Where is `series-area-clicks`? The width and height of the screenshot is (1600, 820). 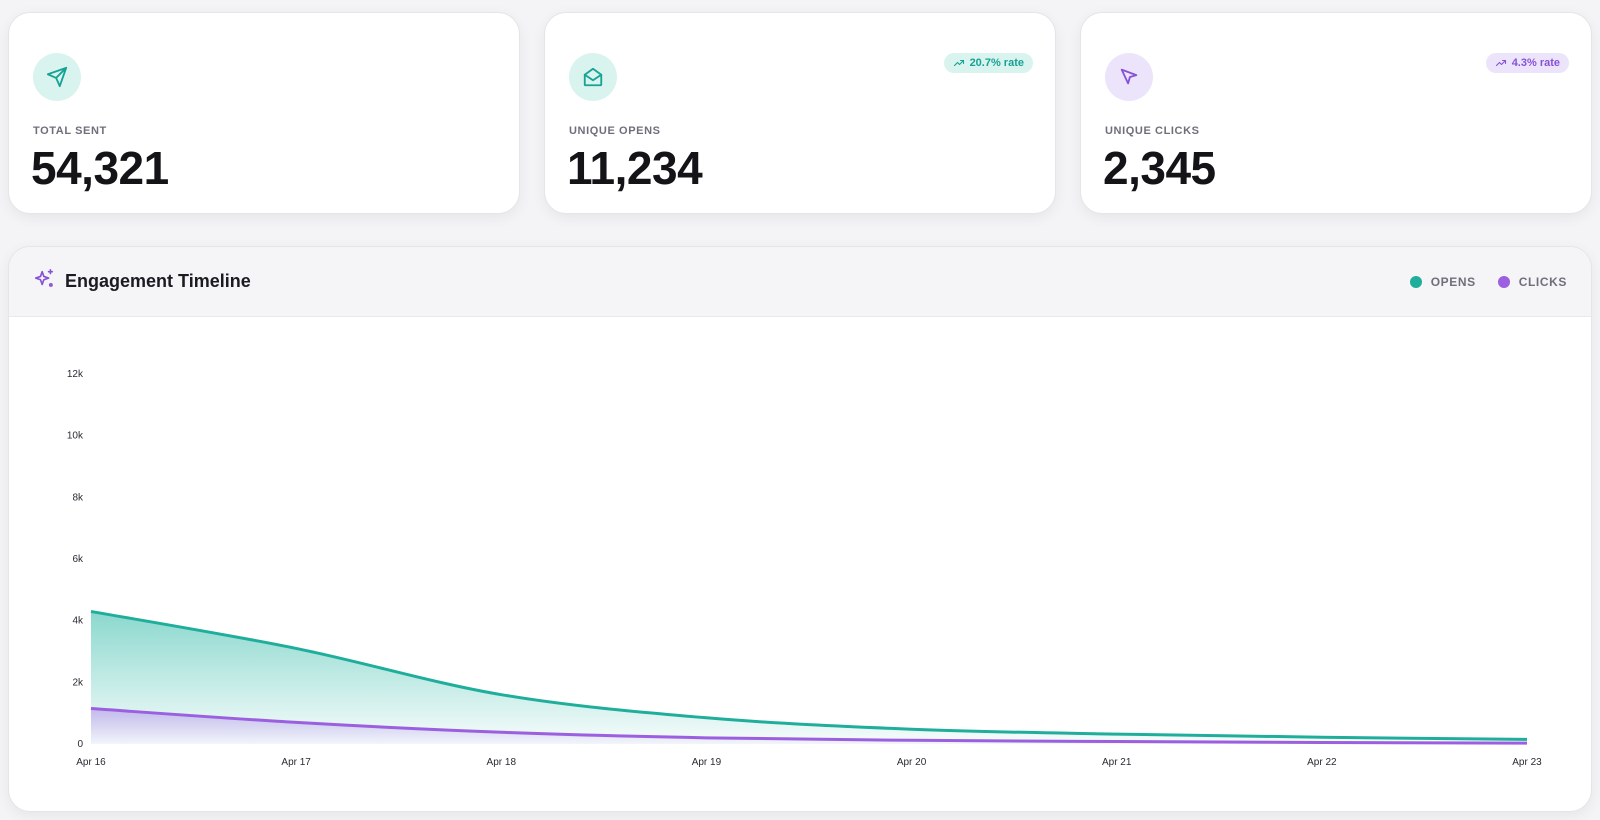
series-area-clicks is located at coordinates (809, 726).